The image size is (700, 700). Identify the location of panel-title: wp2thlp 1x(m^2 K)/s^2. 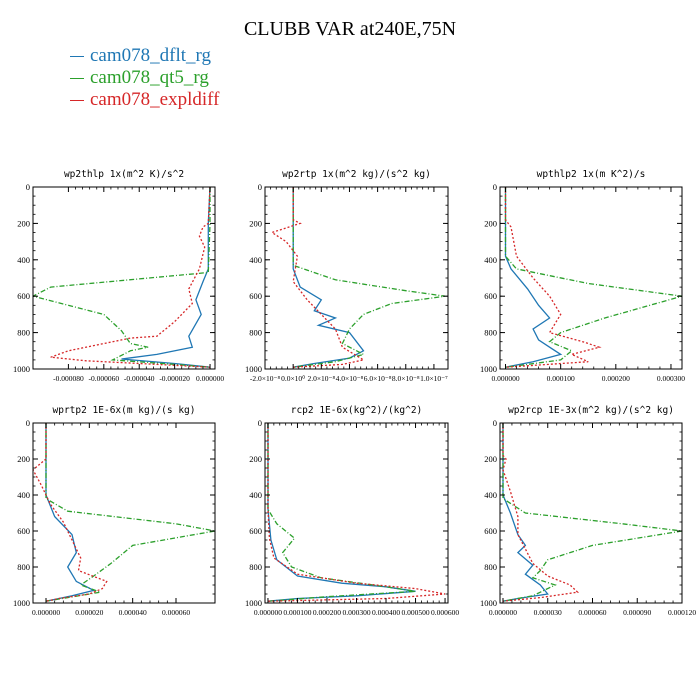
(124, 174).